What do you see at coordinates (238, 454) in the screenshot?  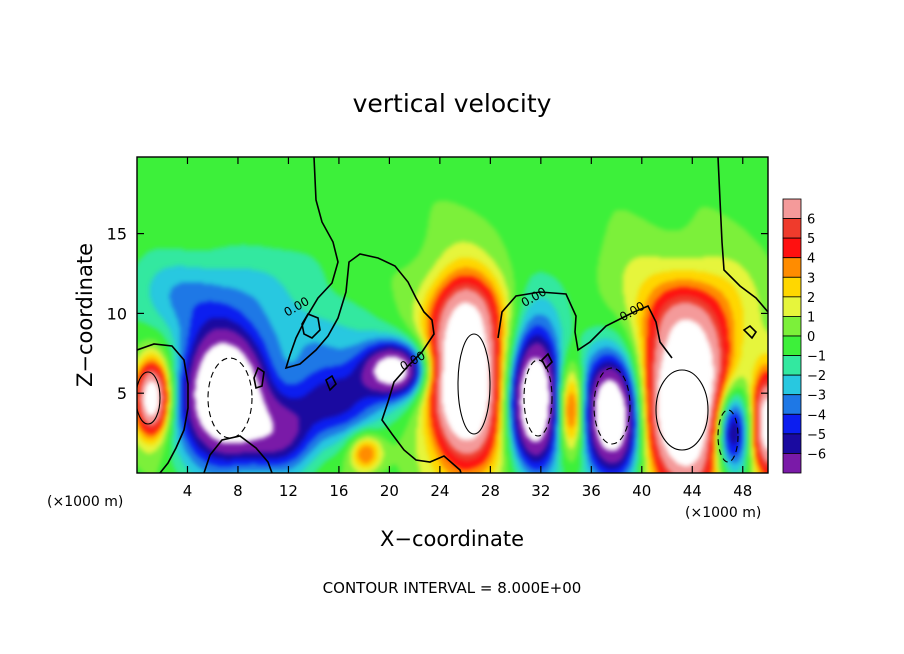 I see `zero-contour-lowleft` at bounding box center [238, 454].